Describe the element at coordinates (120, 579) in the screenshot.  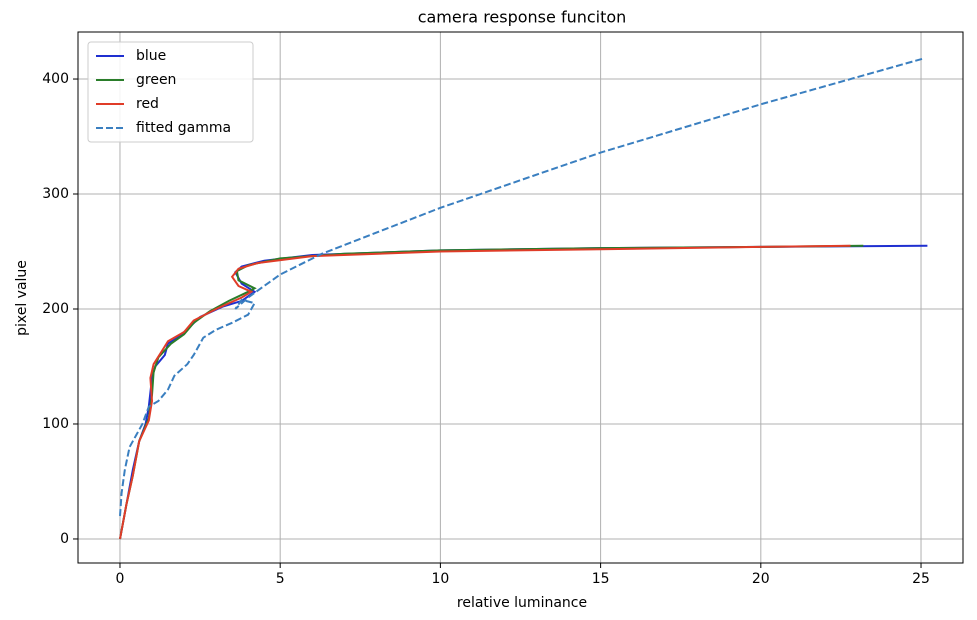
I see `x-tick-label: 0` at that location.